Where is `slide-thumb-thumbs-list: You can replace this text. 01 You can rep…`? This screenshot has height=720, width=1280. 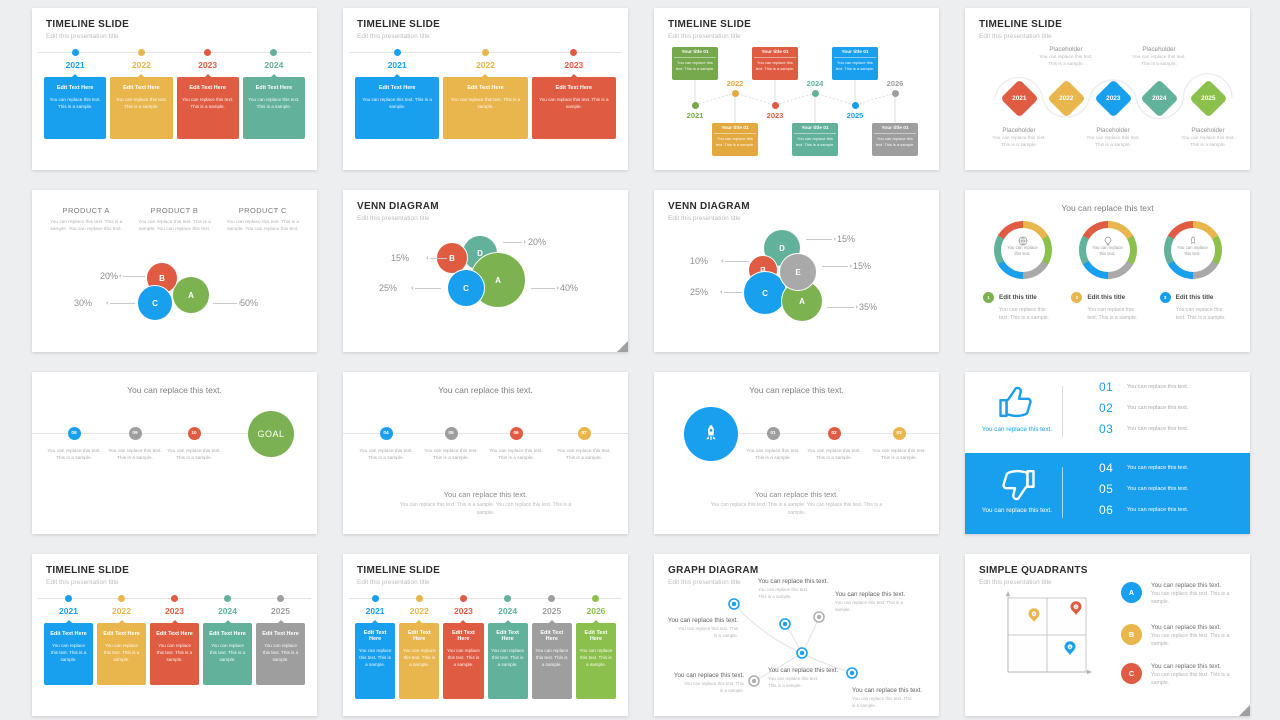
slide-thumb-thumbs-list: You can replace this text. 01 You can rep… is located at coordinates (1107, 453).